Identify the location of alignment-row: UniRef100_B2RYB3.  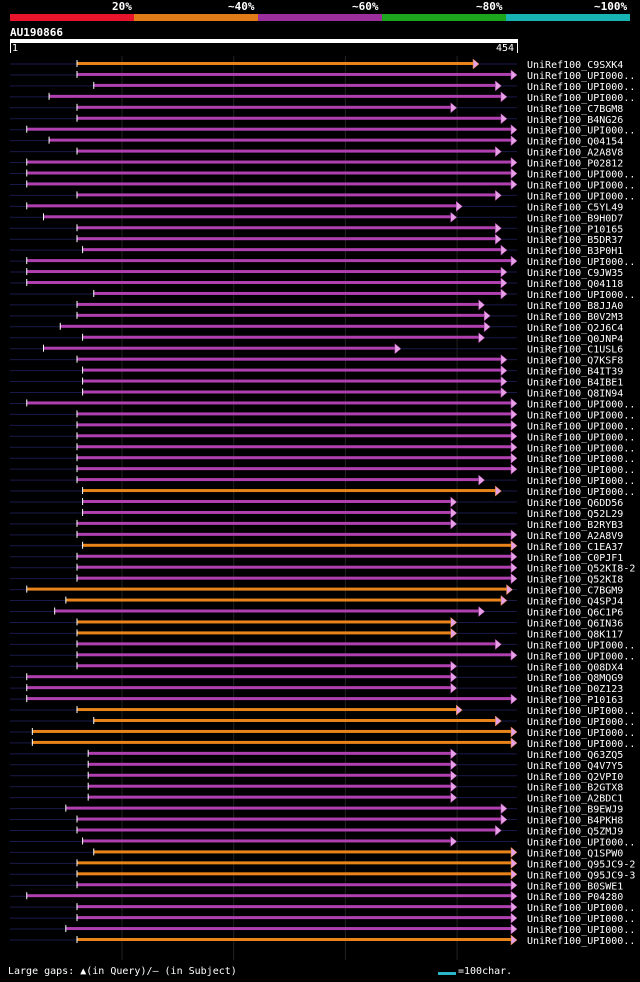
(316, 524).